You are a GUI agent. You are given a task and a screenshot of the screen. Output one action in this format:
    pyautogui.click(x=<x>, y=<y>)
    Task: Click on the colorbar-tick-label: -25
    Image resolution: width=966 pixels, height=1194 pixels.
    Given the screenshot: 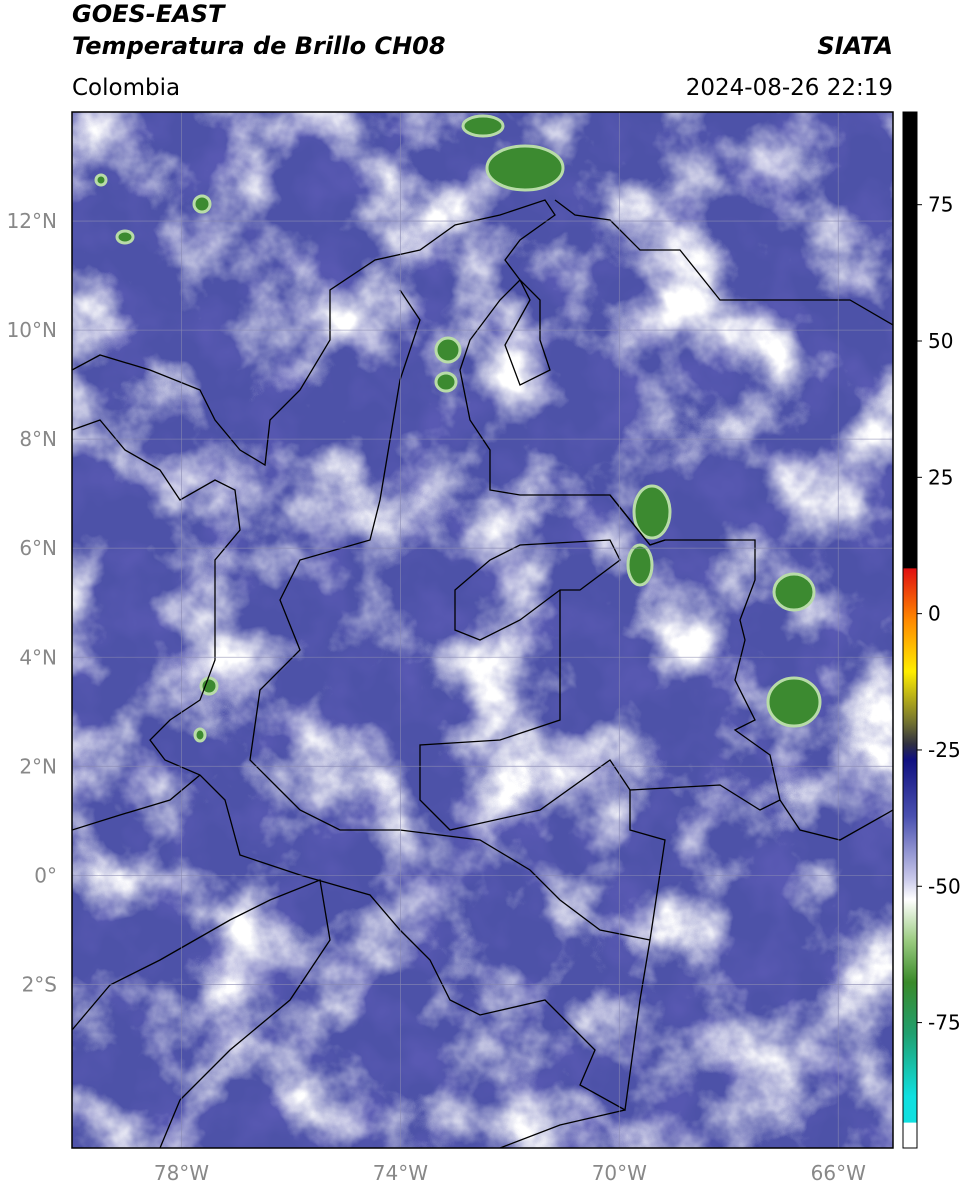 What is the action you would take?
    pyautogui.click(x=944, y=750)
    